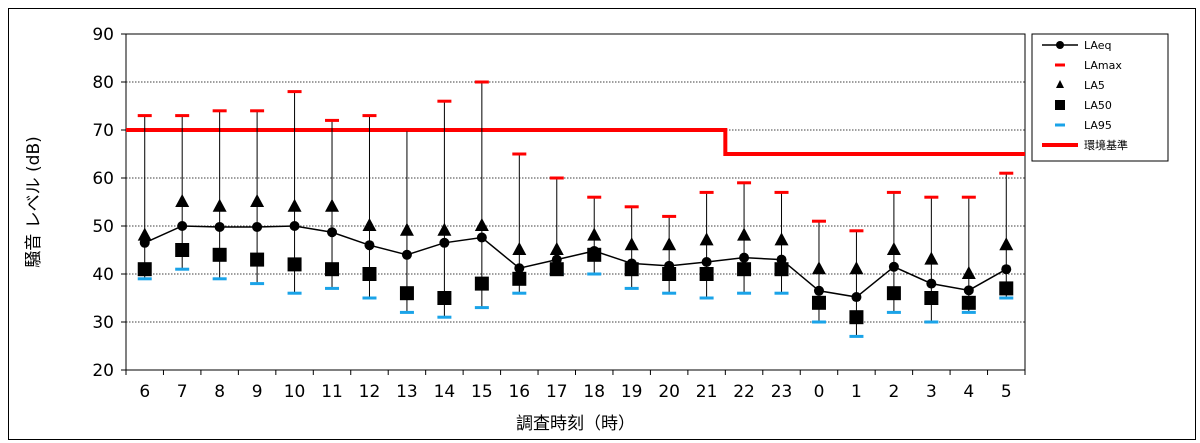 This screenshot has height=443, width=1200. What do you see at coordinates (1060, 105) in the screenshot?
I see `legend-square-marker` at bounding box center [1060, 105].